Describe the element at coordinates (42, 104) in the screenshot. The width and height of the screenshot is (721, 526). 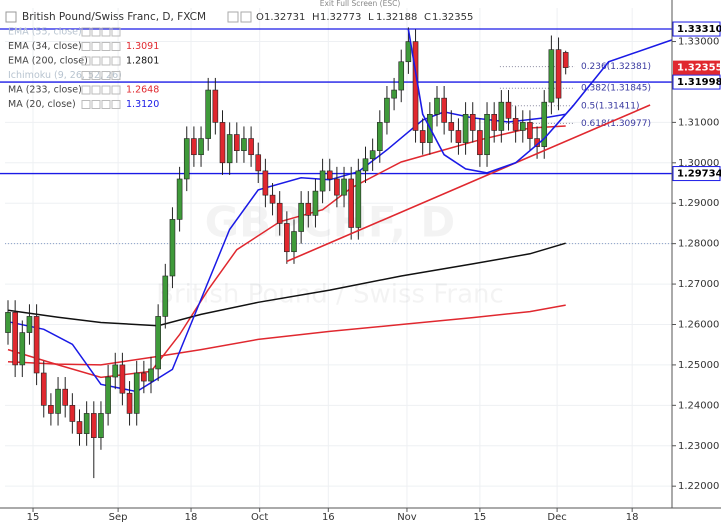
I see `legend-name: MA (20, close)` at that location.